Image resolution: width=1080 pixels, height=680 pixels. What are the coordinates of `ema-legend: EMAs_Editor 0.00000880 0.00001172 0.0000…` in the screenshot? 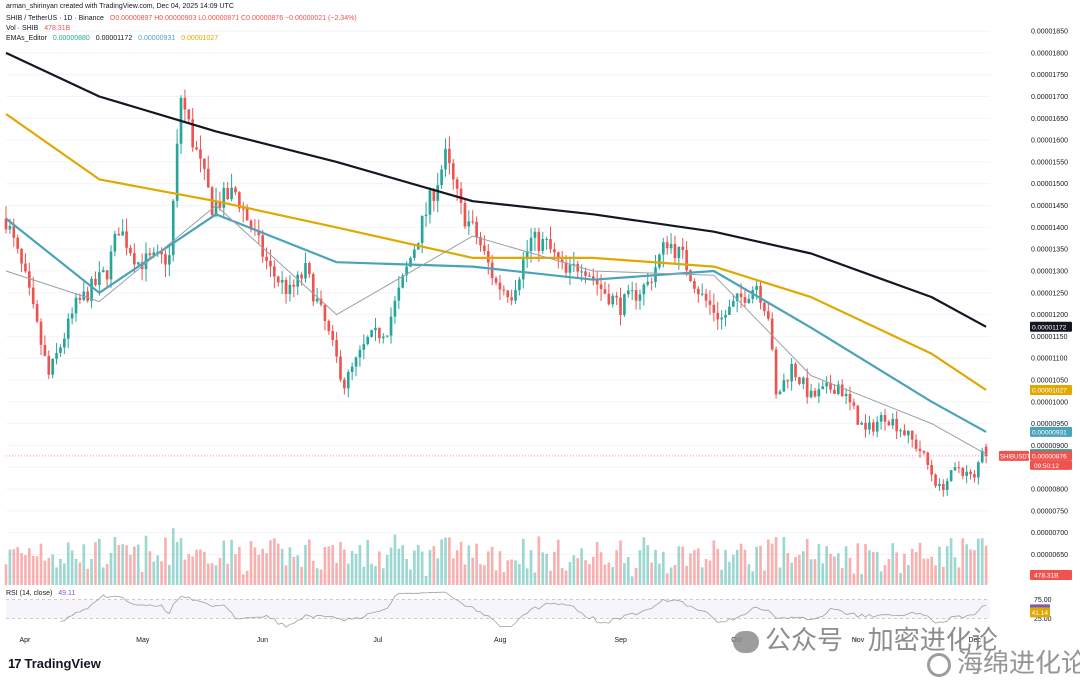 It's located at (114, 38).